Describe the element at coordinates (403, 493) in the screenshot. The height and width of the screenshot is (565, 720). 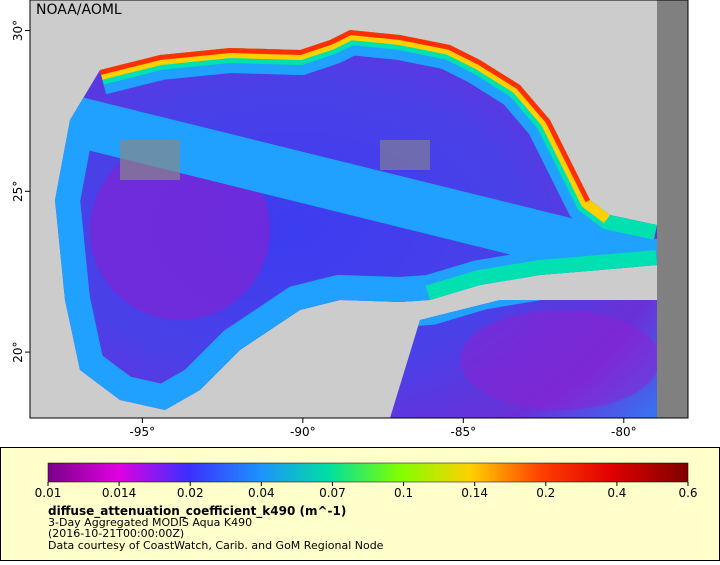
I see `colorbar-label: 0.1` at that location.